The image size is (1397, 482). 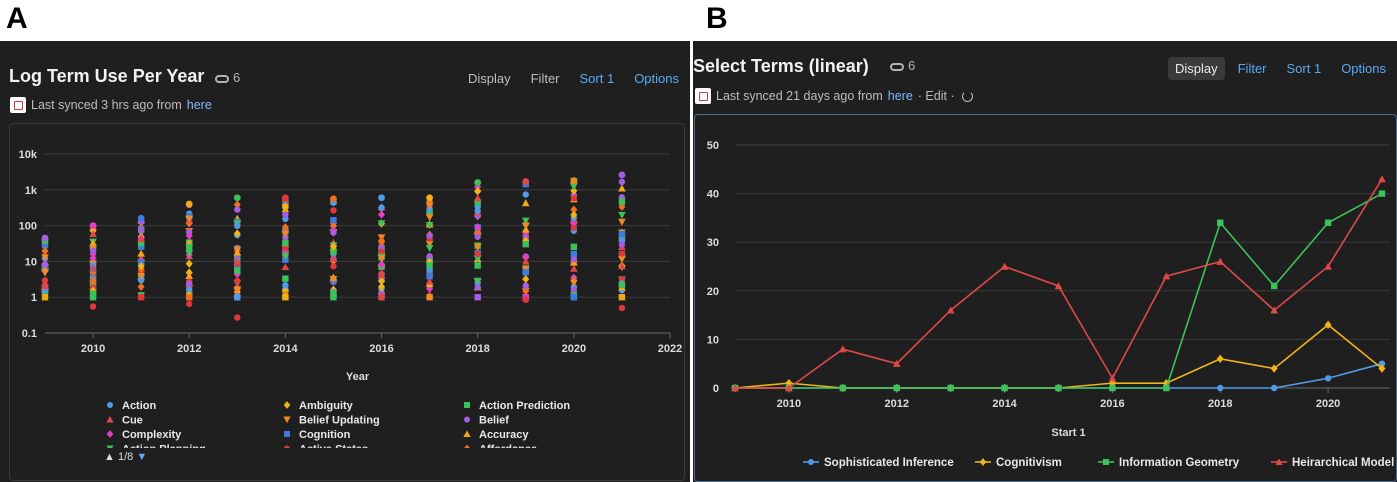 I want to click on synced-doc-icon, so click(x=703, y=96).